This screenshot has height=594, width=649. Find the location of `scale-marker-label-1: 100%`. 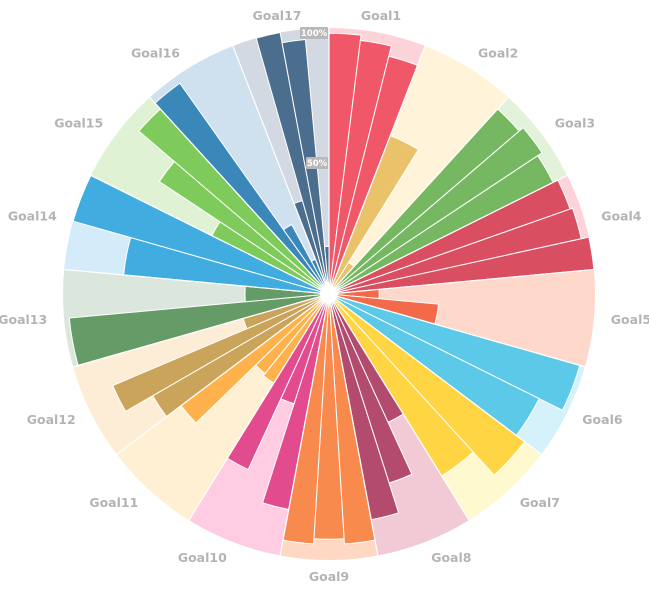

scale-marker-label-1: 100% is located at coordinates (314, 34).